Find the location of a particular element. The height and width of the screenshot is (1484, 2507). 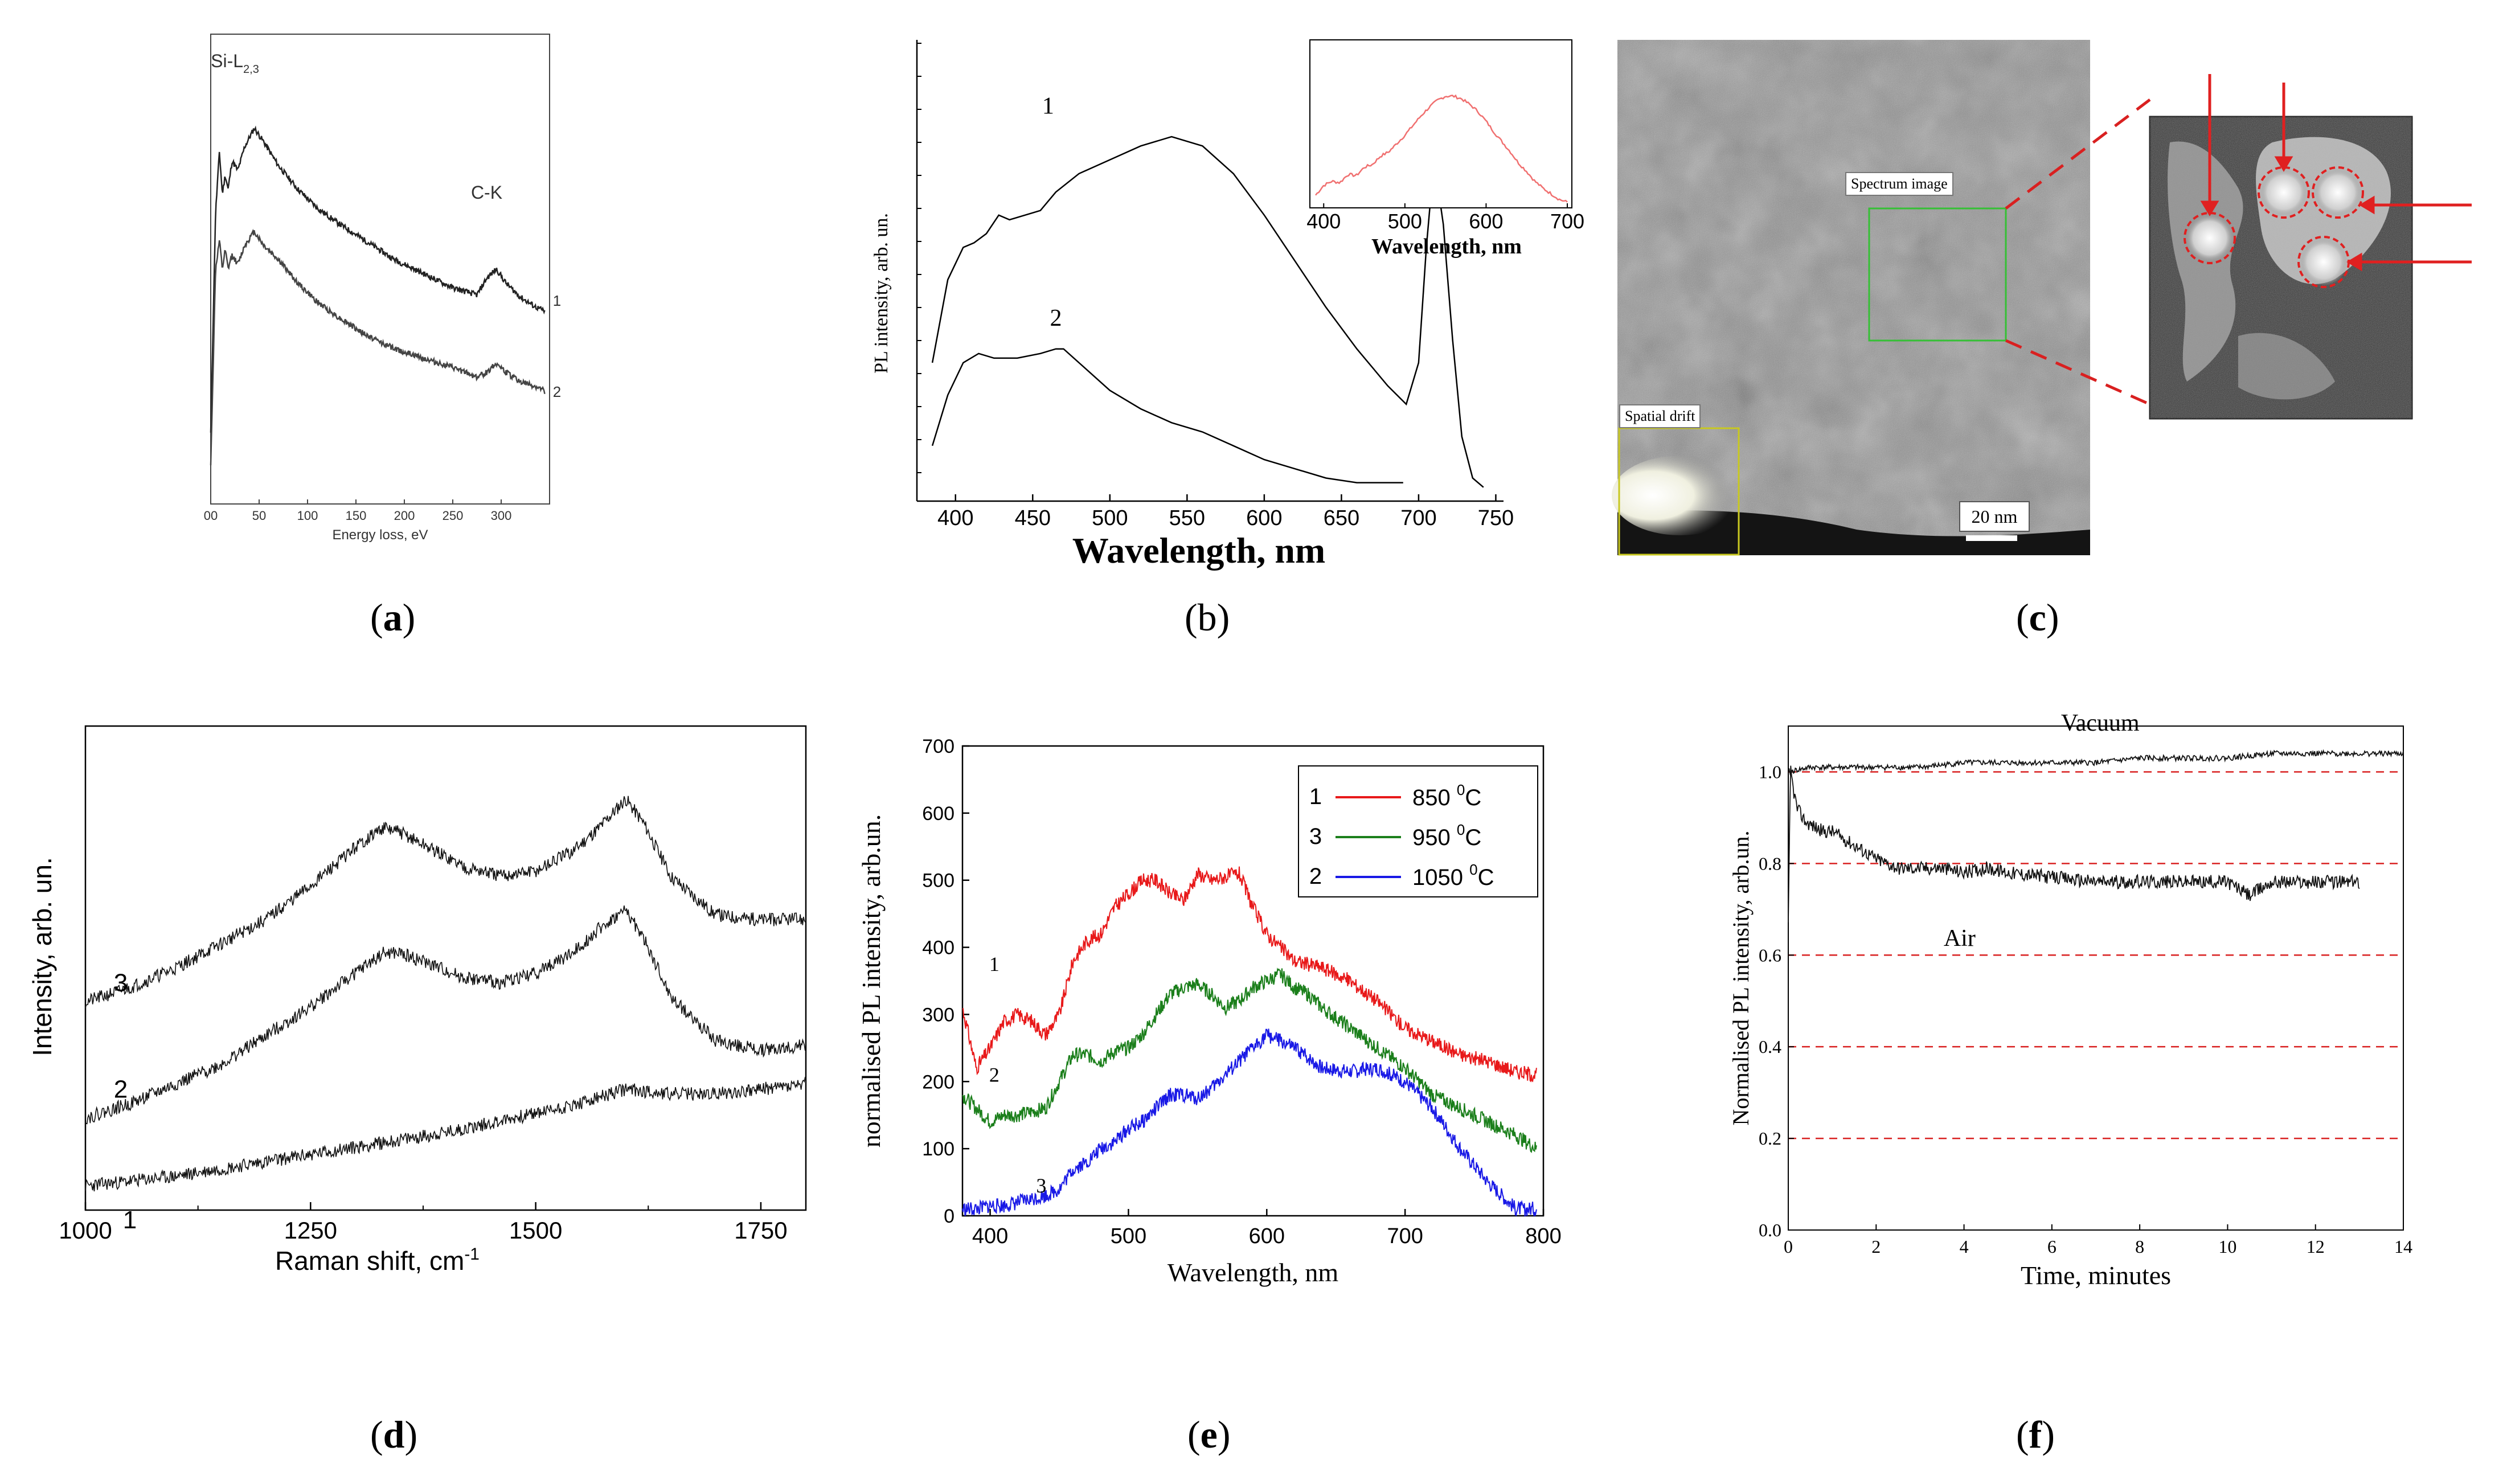

x-tick-label: 400 is located at coordinates (955, 518).